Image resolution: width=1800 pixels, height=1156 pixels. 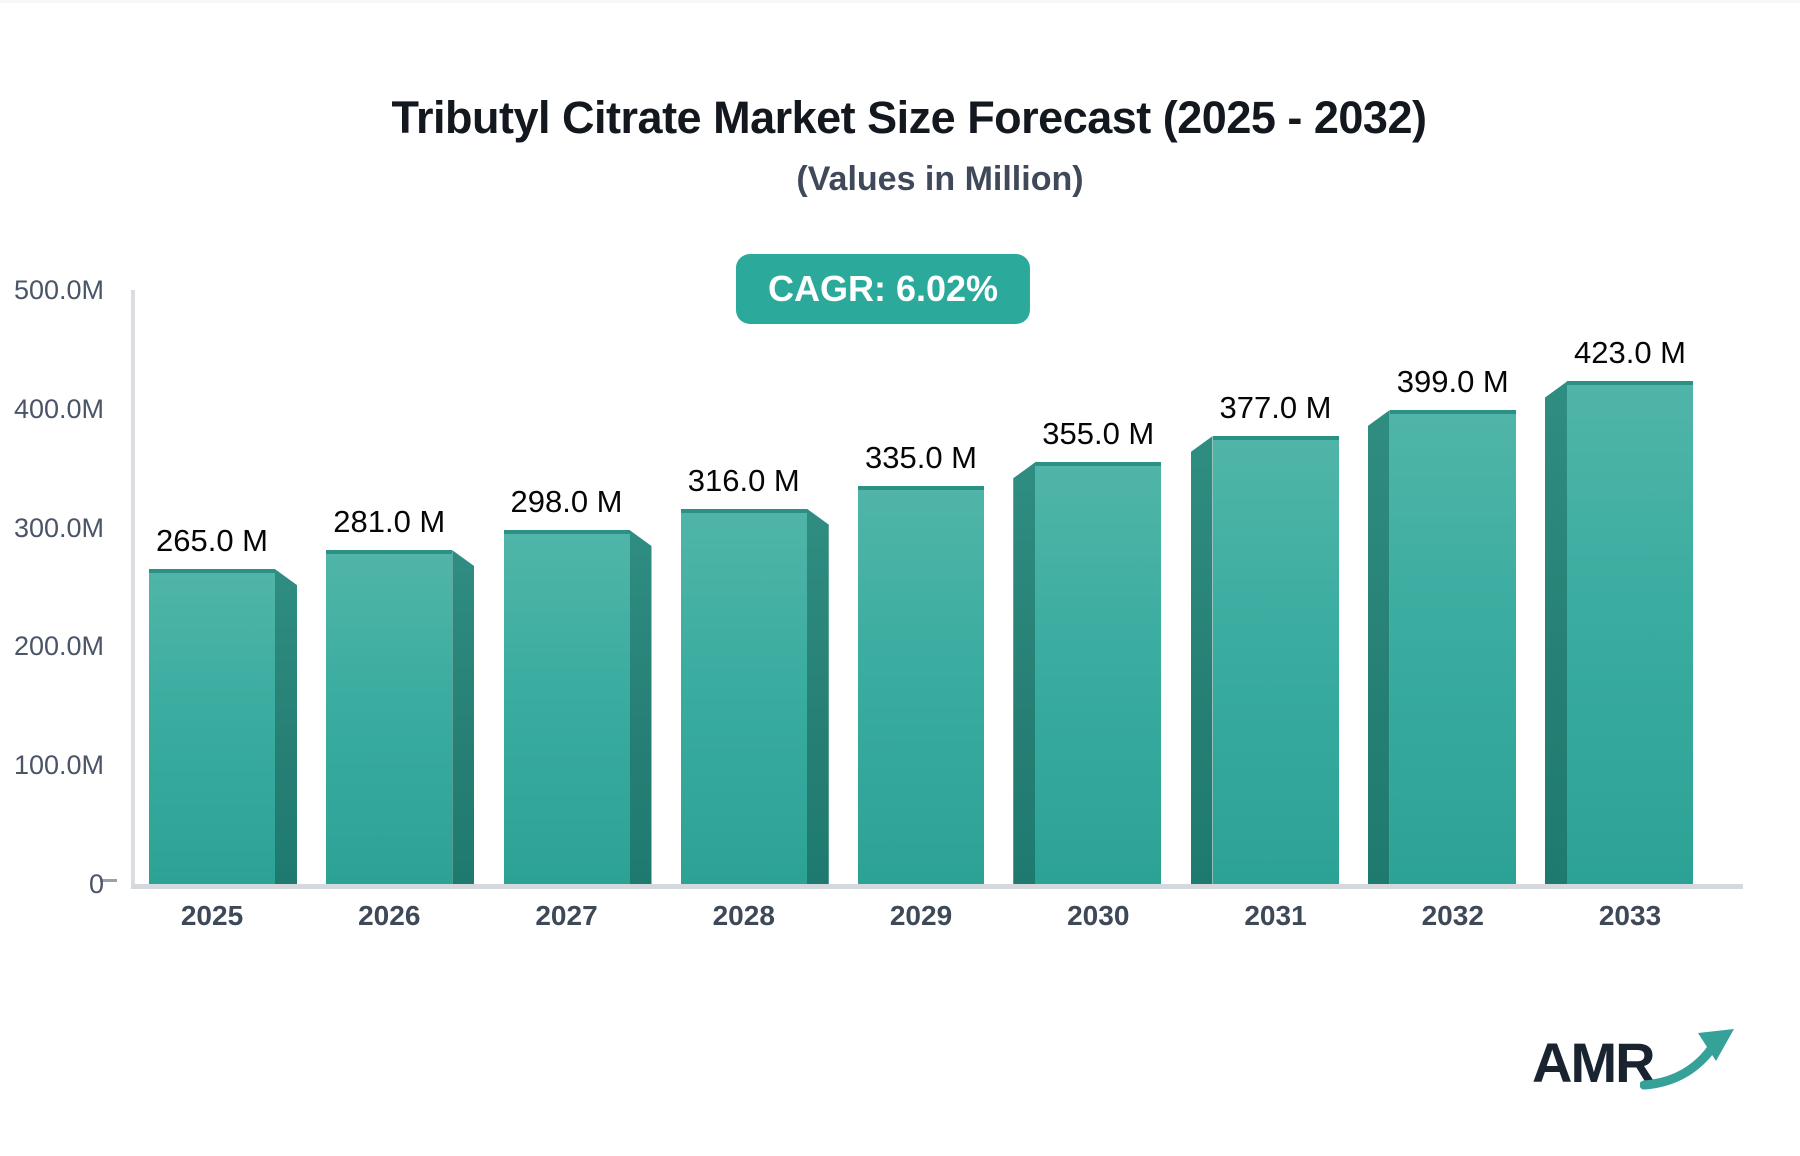 What do you see at coordinates (58, 408) in the screenshot?
I see `y-tick-label: 400.0M` at bounding box center [58, 408].